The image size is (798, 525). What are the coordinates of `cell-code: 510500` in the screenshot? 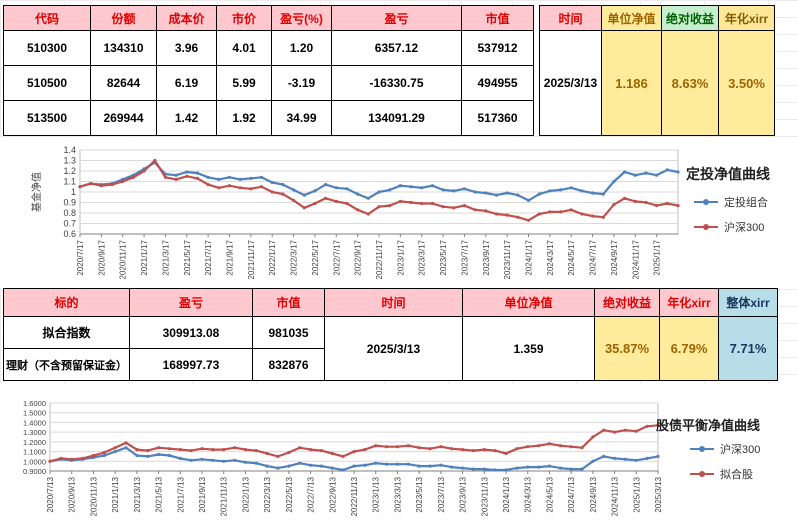 It's located at (47, 83).